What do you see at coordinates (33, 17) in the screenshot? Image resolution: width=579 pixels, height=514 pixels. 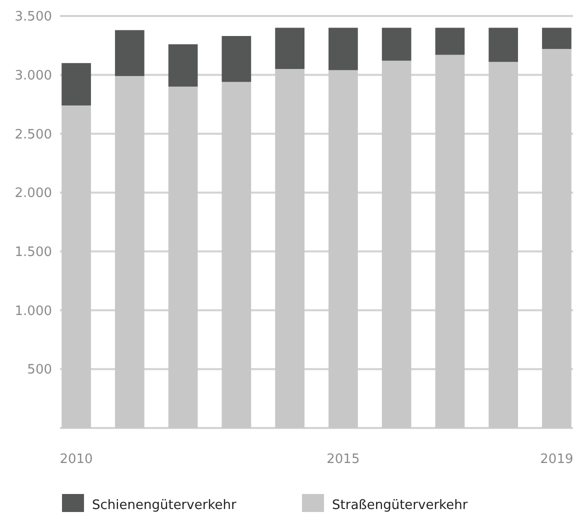 I see `y-tick-label: 3.500` at bounding box center [33, 17].